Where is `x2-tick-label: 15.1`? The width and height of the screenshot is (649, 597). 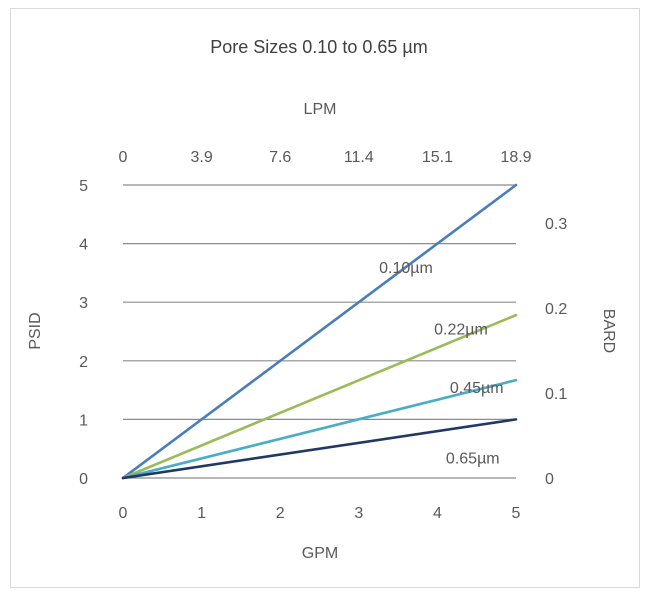
x2-tick-label: 15.1 is located at coordinates (437, 157).